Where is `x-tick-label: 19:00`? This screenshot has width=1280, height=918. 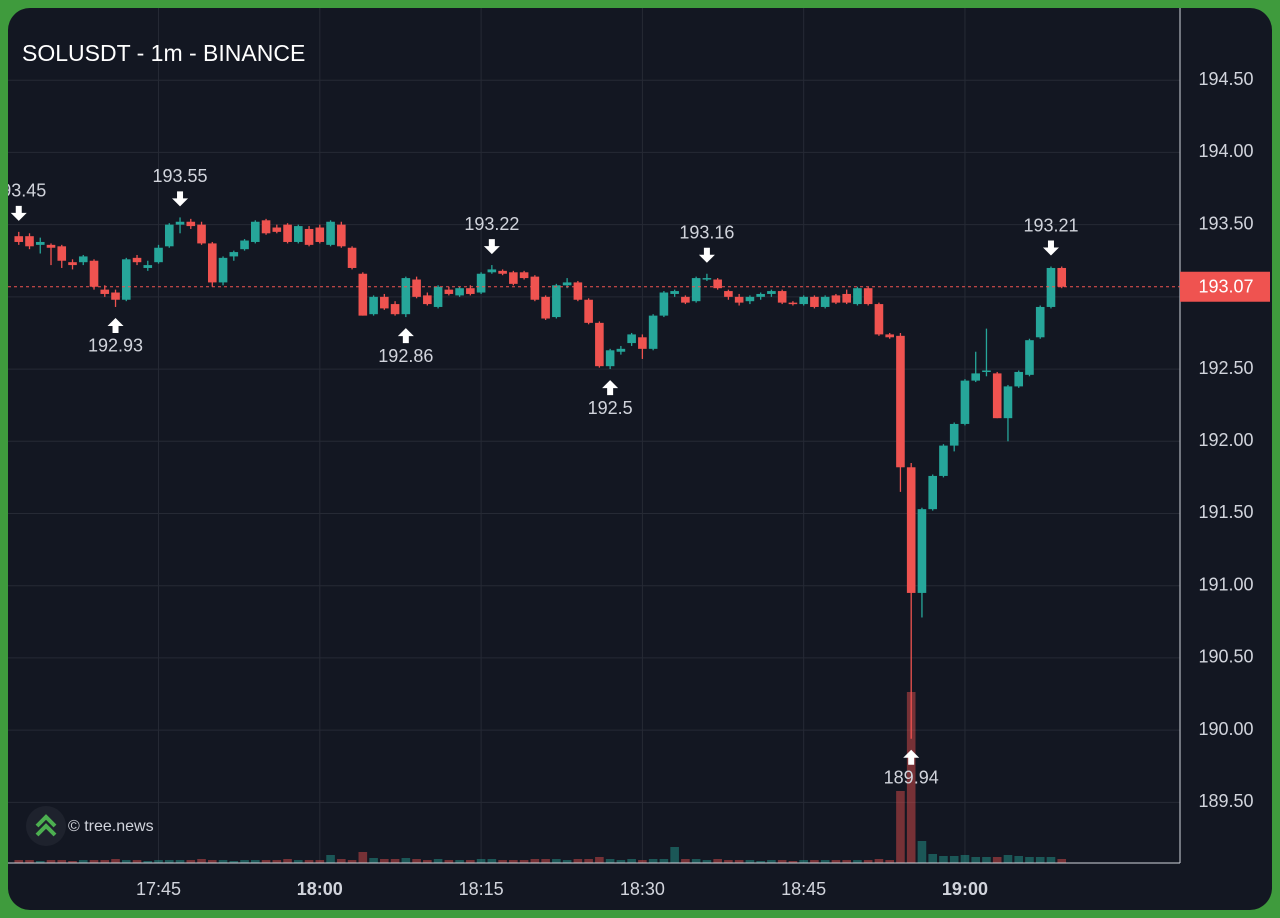
x-tick-label: 19:00 is located at coordinates (965, 889).